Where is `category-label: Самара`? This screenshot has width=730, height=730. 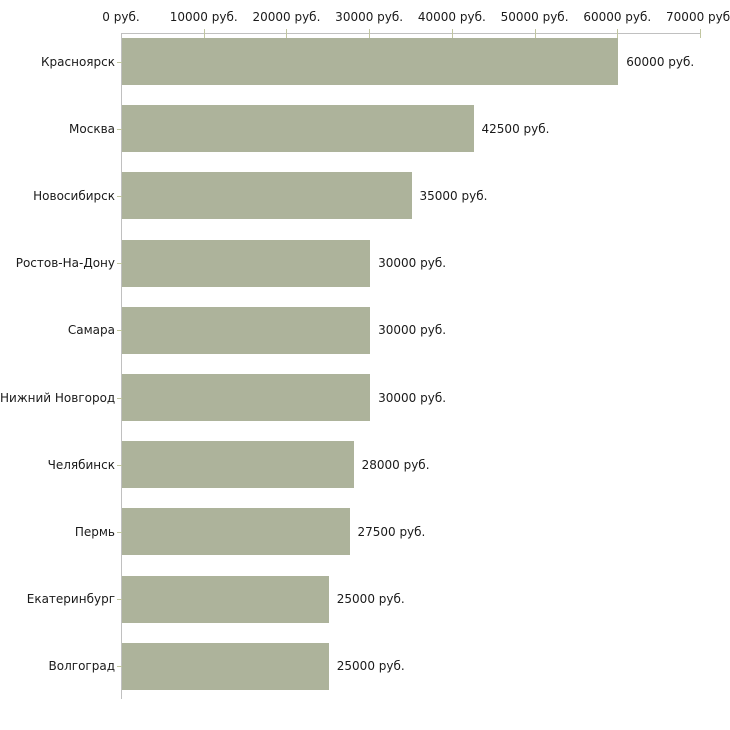
category-label: Самара is located at coordinates (91, 330).